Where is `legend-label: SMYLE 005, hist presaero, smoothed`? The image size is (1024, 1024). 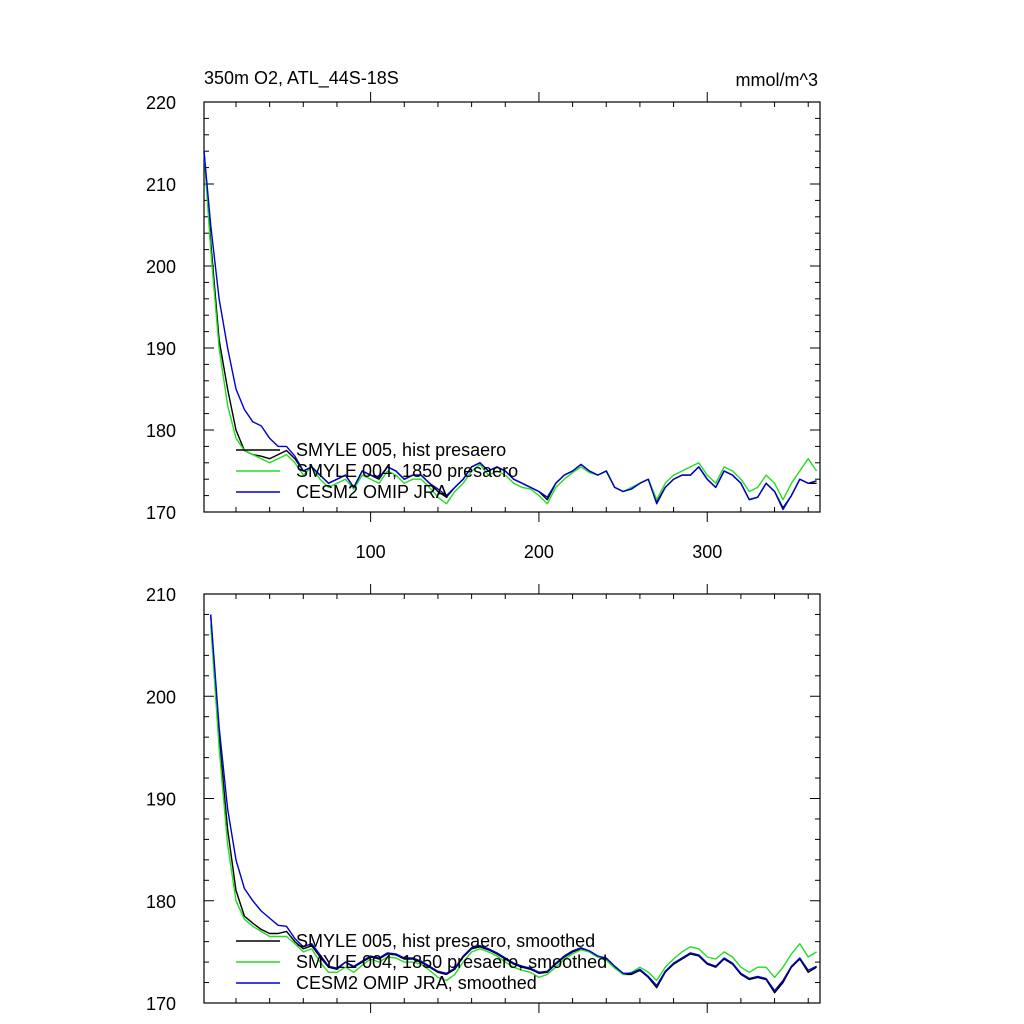 legend-label: SMYLE 005, hist presaero, smoothed is located at coordinates (445, 941).